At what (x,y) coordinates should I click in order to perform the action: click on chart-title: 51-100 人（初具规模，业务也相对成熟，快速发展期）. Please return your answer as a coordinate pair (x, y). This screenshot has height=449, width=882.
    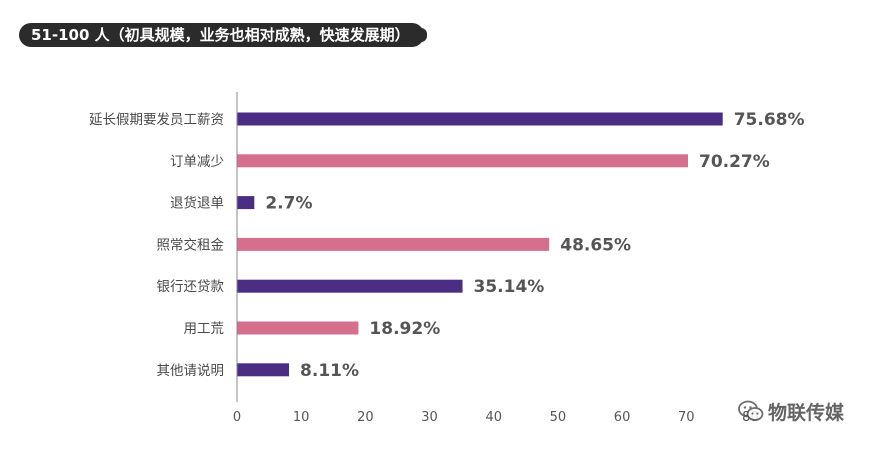
    Looking at the image, I should click on (223, 35).